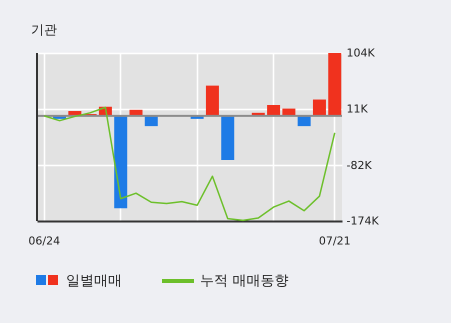 This screenshot has height=323, width=451. I want to click on chart-title: 기관, so click(44, 30).